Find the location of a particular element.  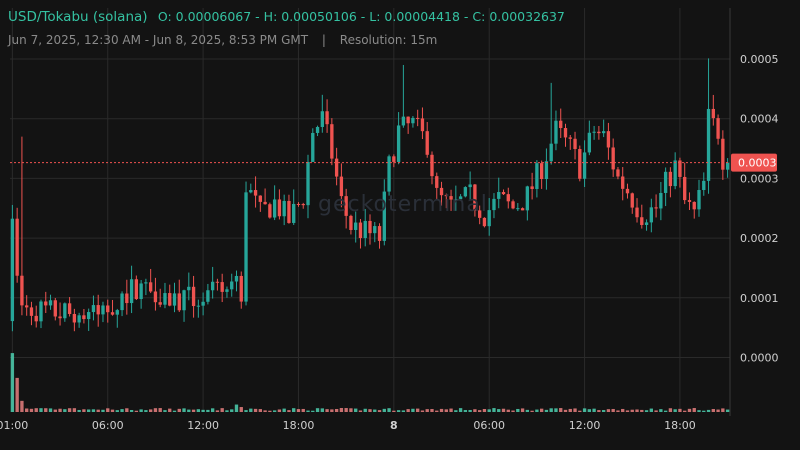

x-tick-label: 8 is located at coordinates (394, 425).